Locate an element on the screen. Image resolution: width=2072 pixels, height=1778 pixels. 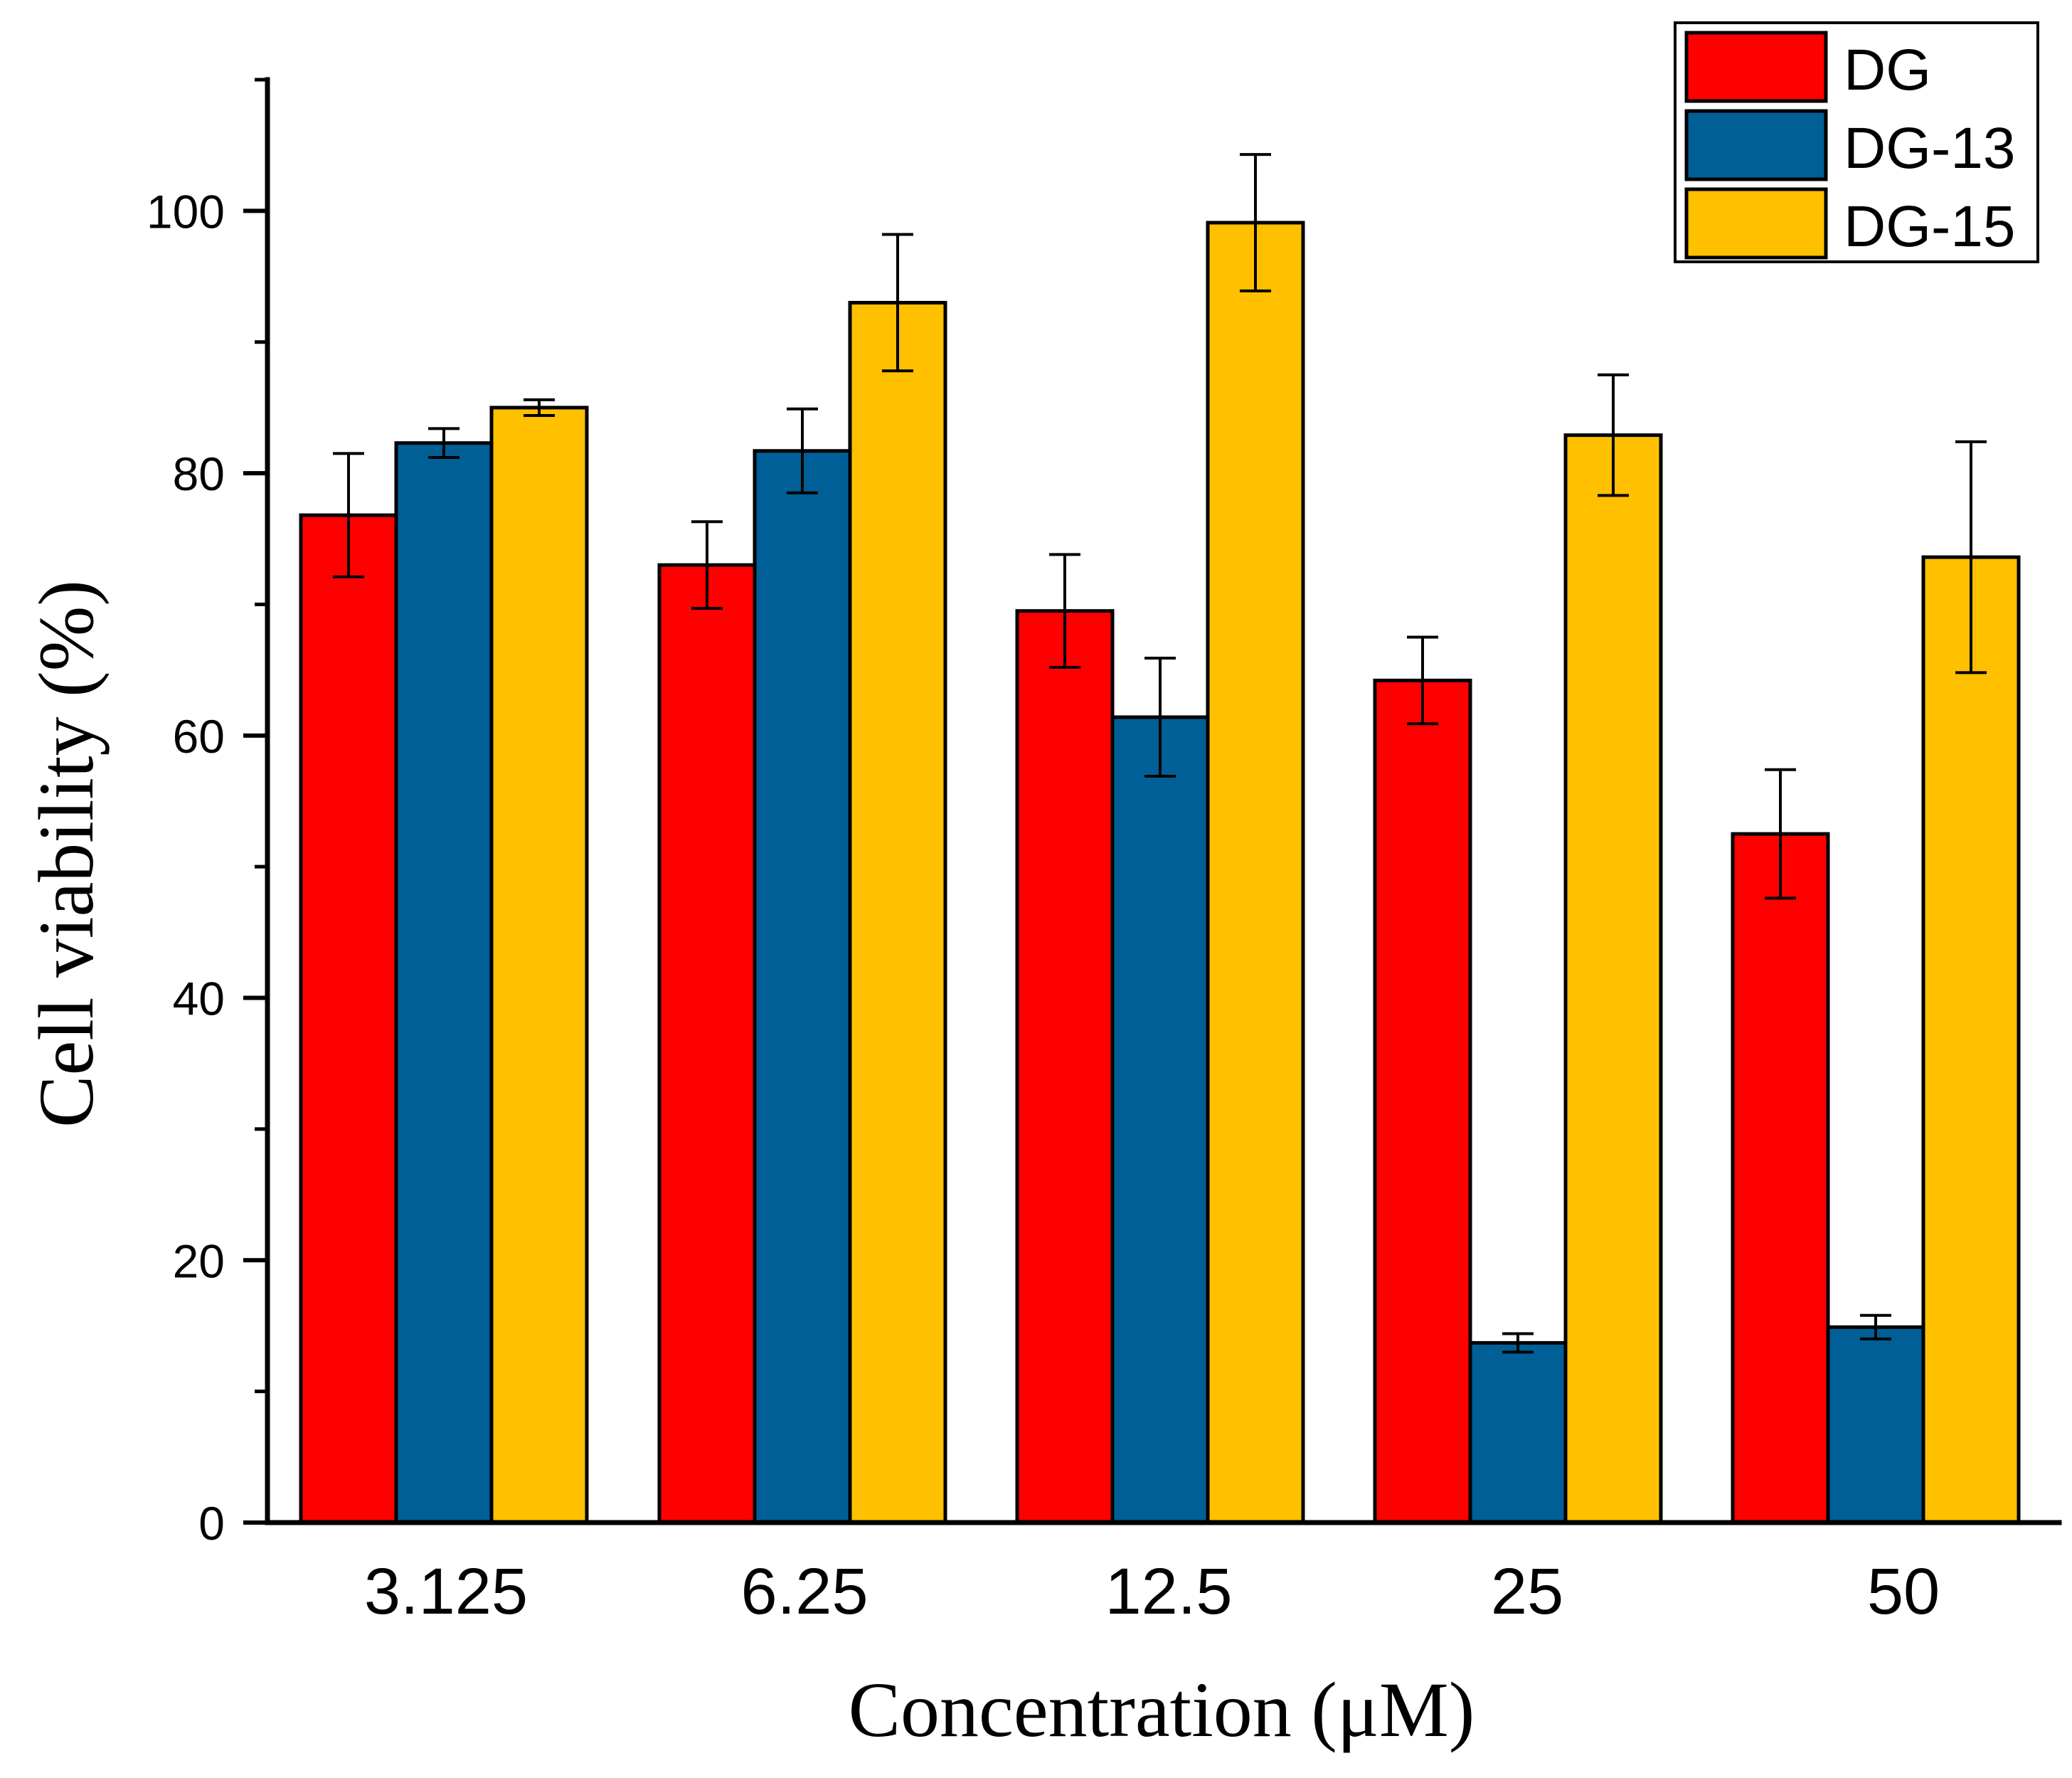
x-tick-label: 3.125 is located at coordinates (446, 1592).